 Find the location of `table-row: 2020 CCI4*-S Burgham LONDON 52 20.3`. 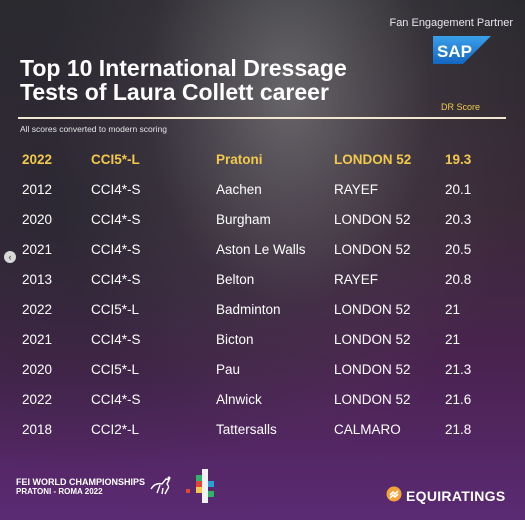

table-row: 2020 CCI4*-S Burgham LONDON 52 20.3 is located at coordinates (262, 220).